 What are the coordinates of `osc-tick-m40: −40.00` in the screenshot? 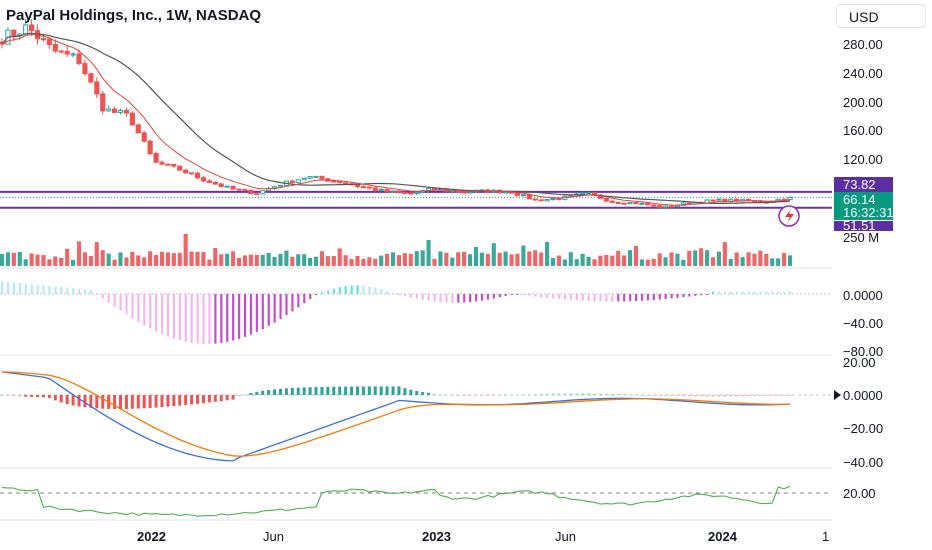 It's located at (863, 323).